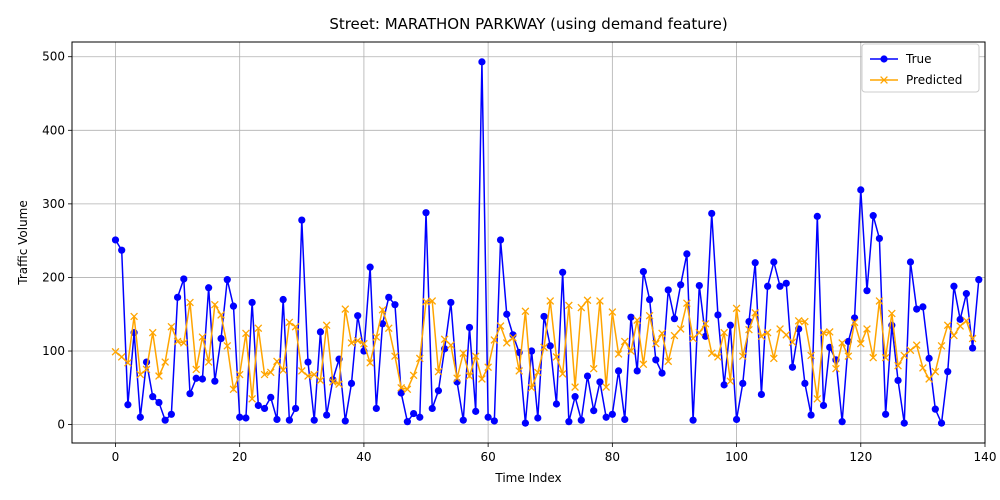 The height and width of the screenshot is (500, 1000). Describe the element at coordinates (53, 57) in the screenshot. I see `y-tick-label: 500` at that location.